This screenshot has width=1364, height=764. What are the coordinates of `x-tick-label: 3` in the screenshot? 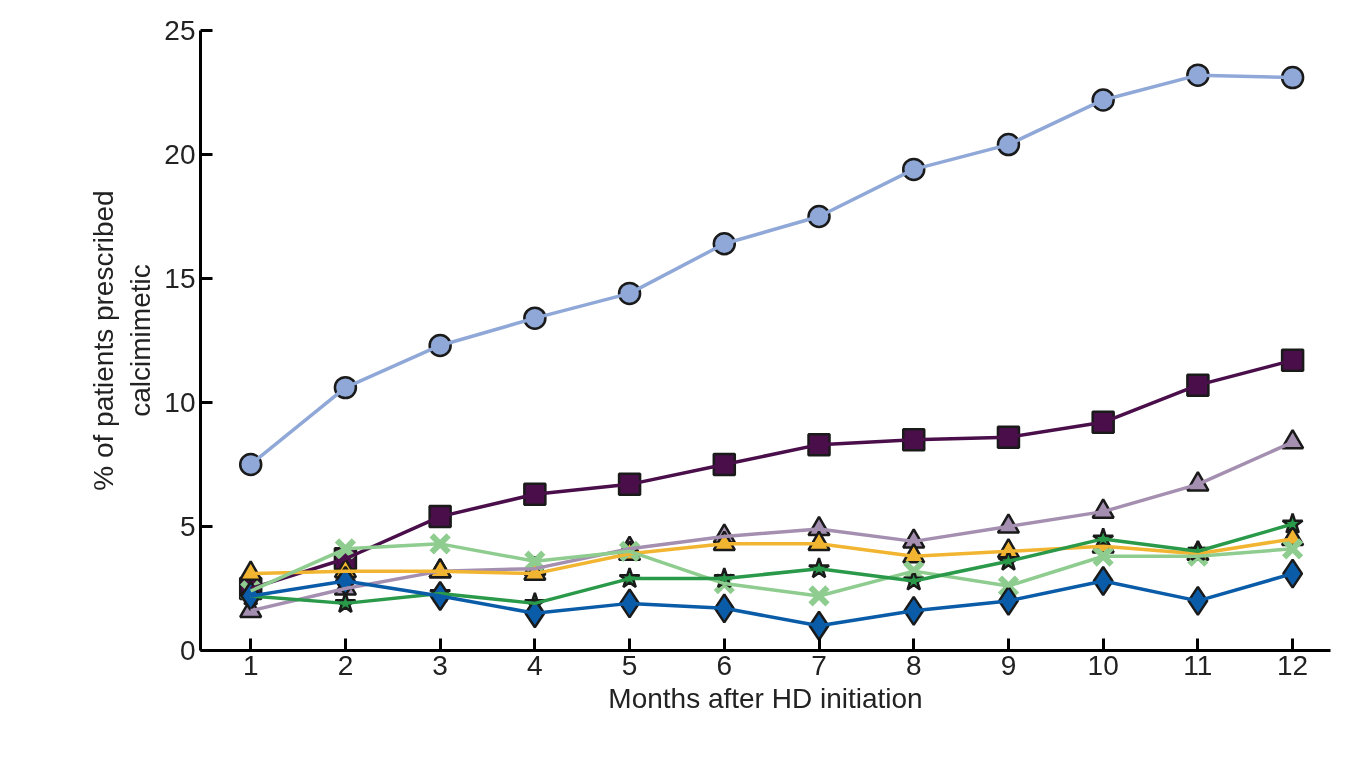 It's located at (440, 665).